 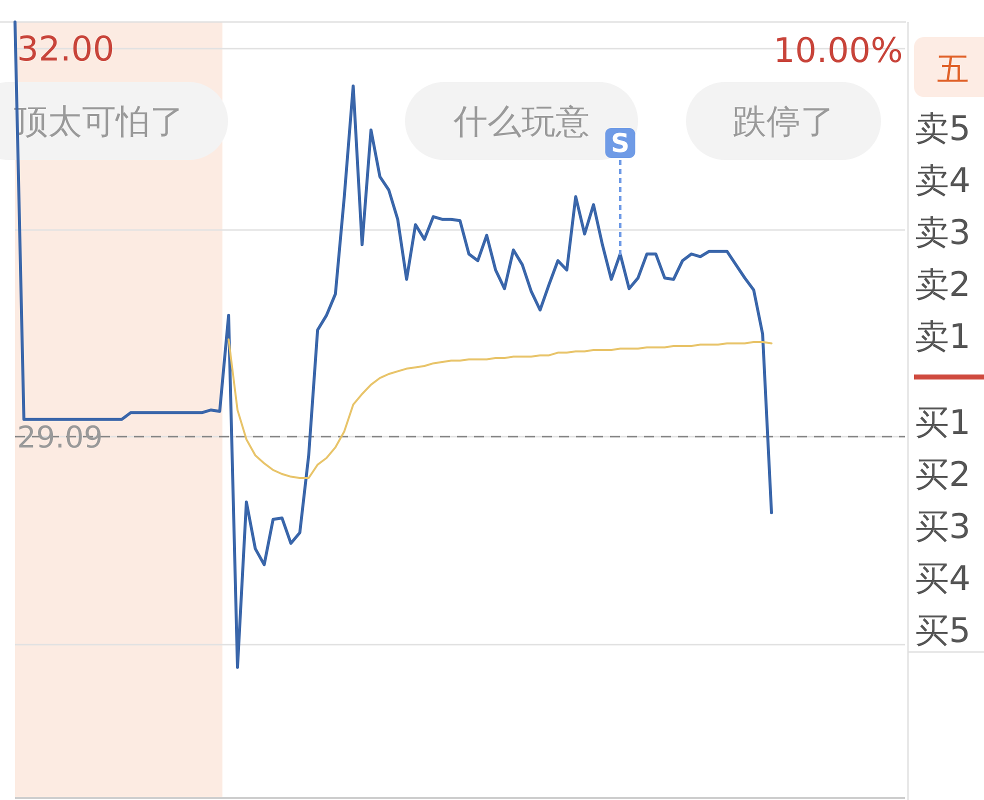 I want to click on text: 买3, so click(x=943, y=527).